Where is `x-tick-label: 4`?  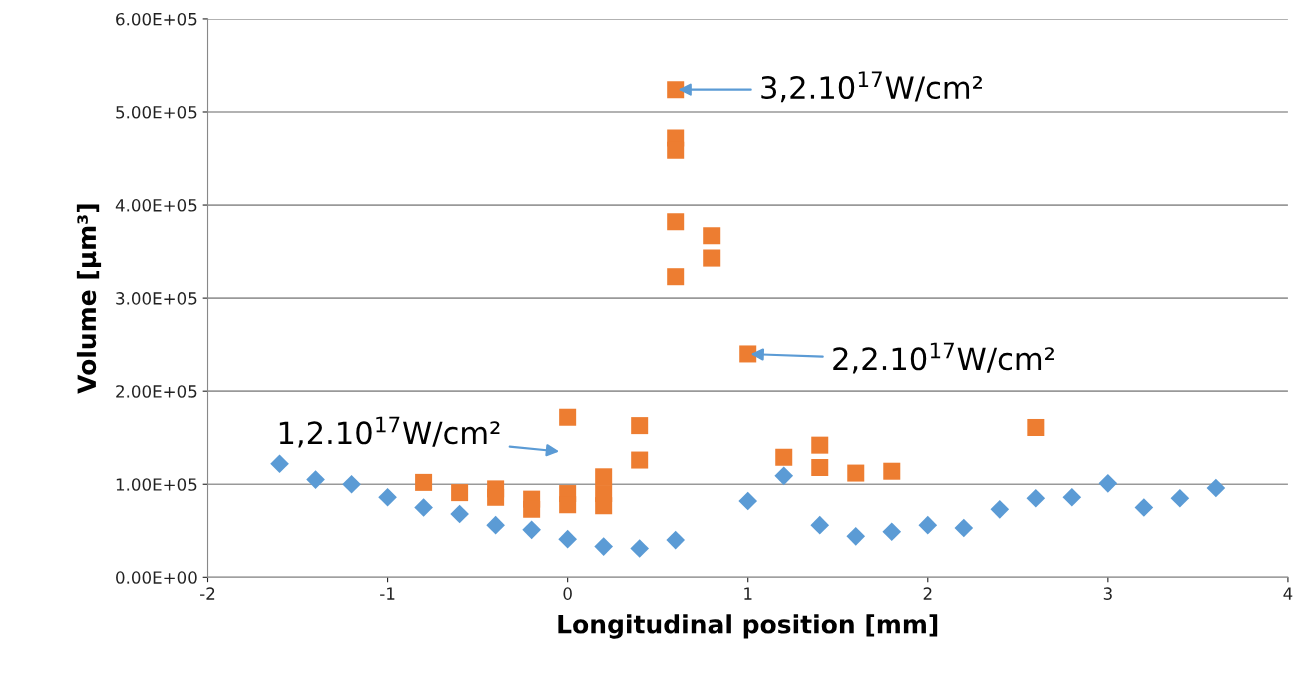 x-tick-label: 4 is located at coordinates (1288, 593).